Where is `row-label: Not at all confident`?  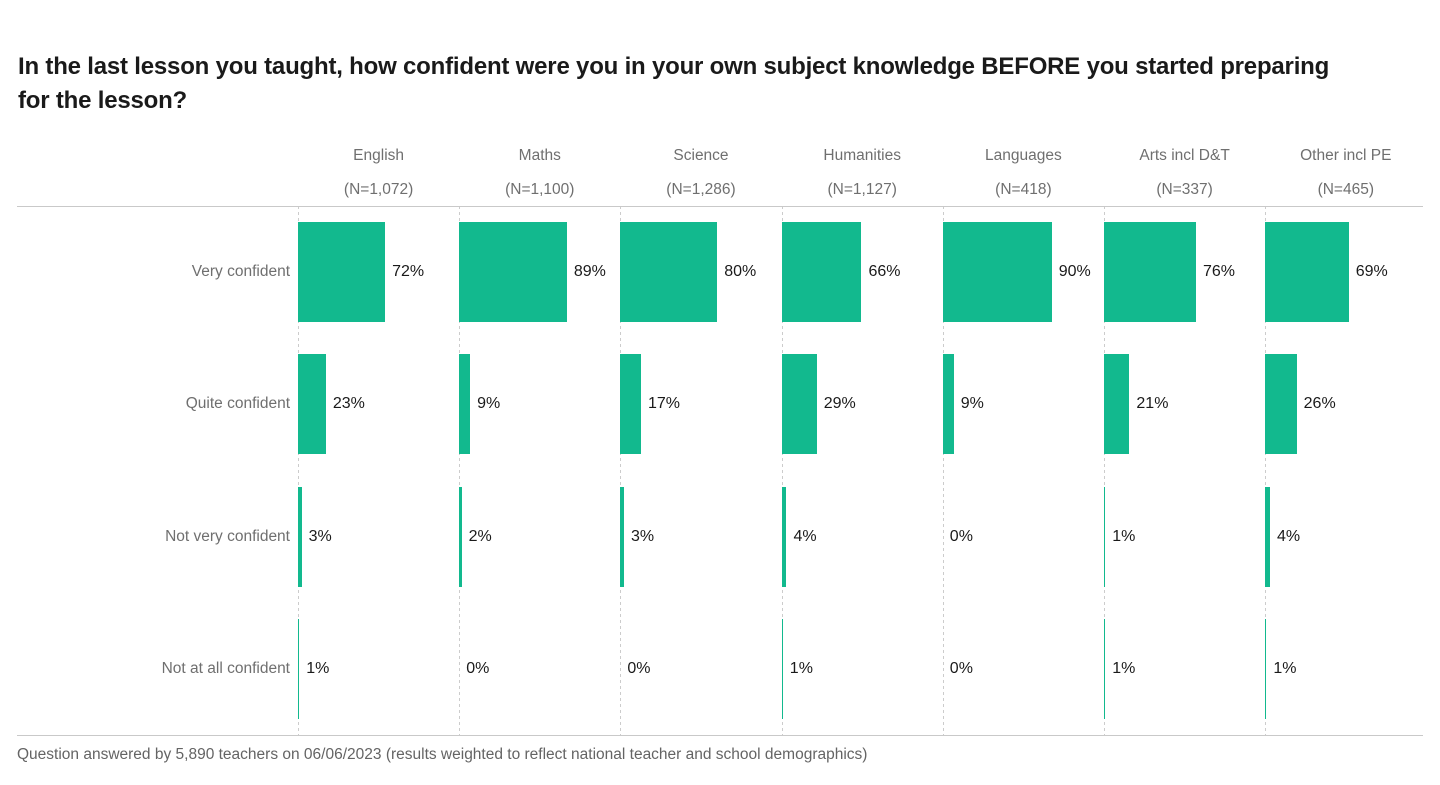
row-label: Not at all confident is located at coordinates (225, 668).